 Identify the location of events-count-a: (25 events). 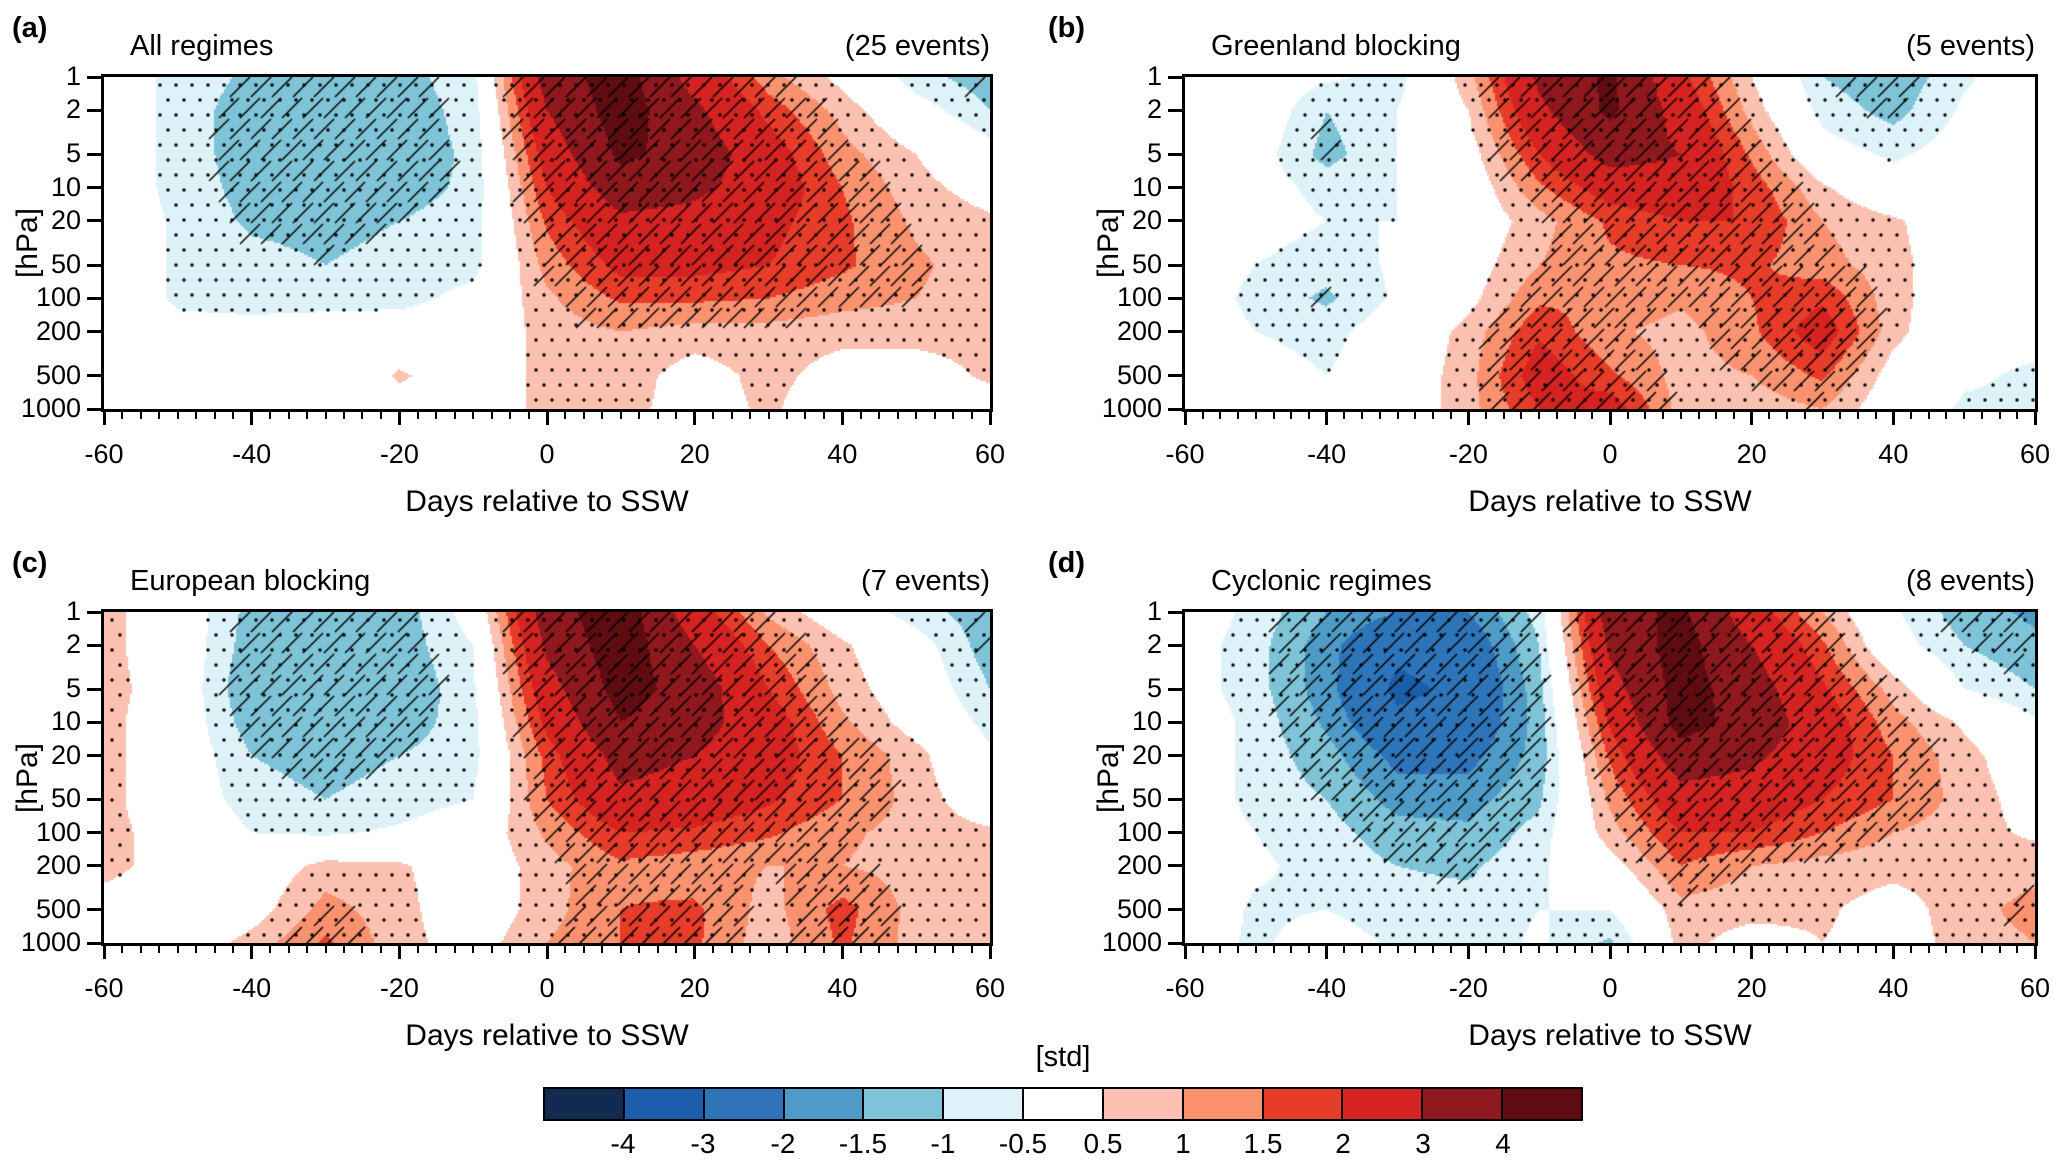
(917, 46).